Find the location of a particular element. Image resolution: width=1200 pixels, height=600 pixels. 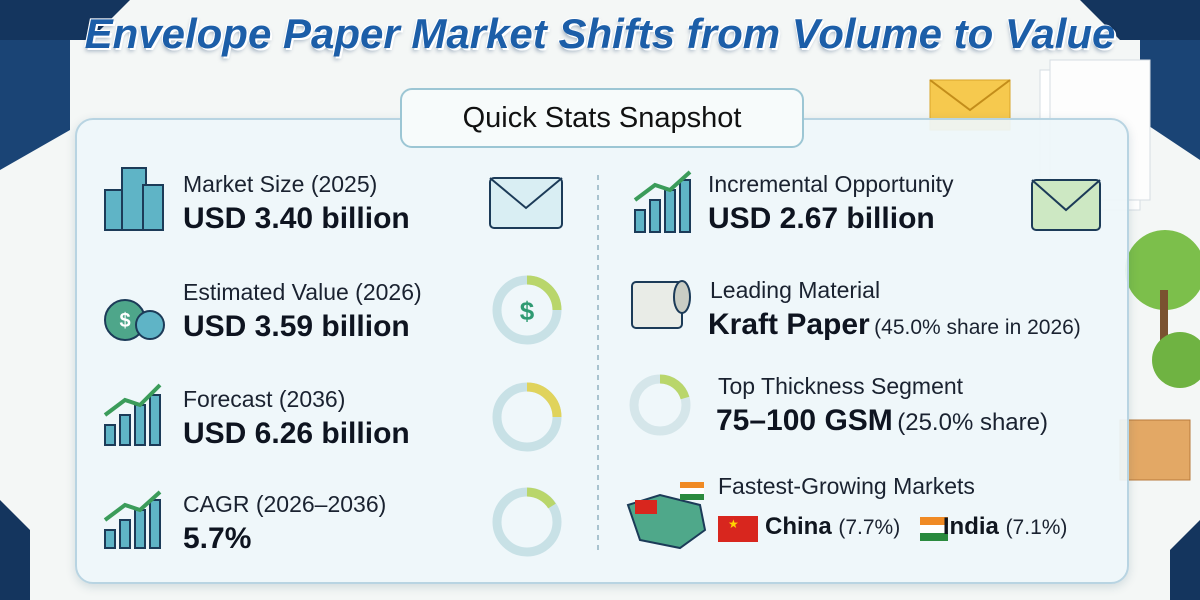

market-name: India is located at coordinates (970, 526).